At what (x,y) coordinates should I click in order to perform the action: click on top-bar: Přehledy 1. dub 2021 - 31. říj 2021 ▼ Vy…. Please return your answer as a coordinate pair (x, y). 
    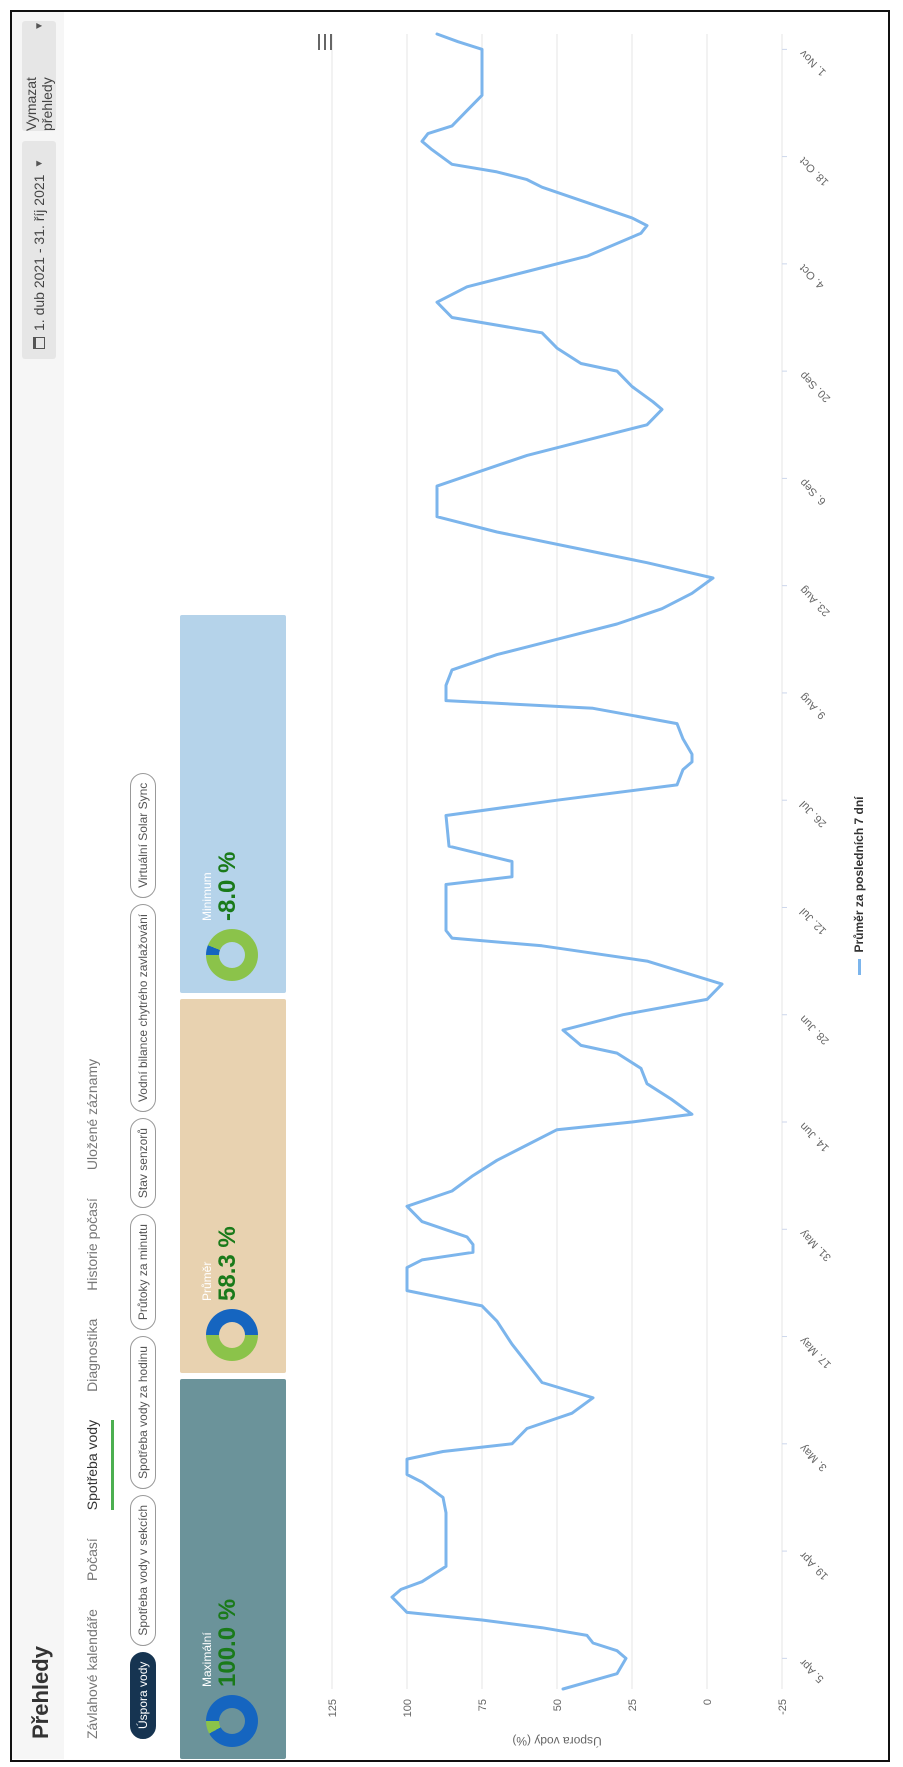
    Looking at the image, I should click on (38, 885).